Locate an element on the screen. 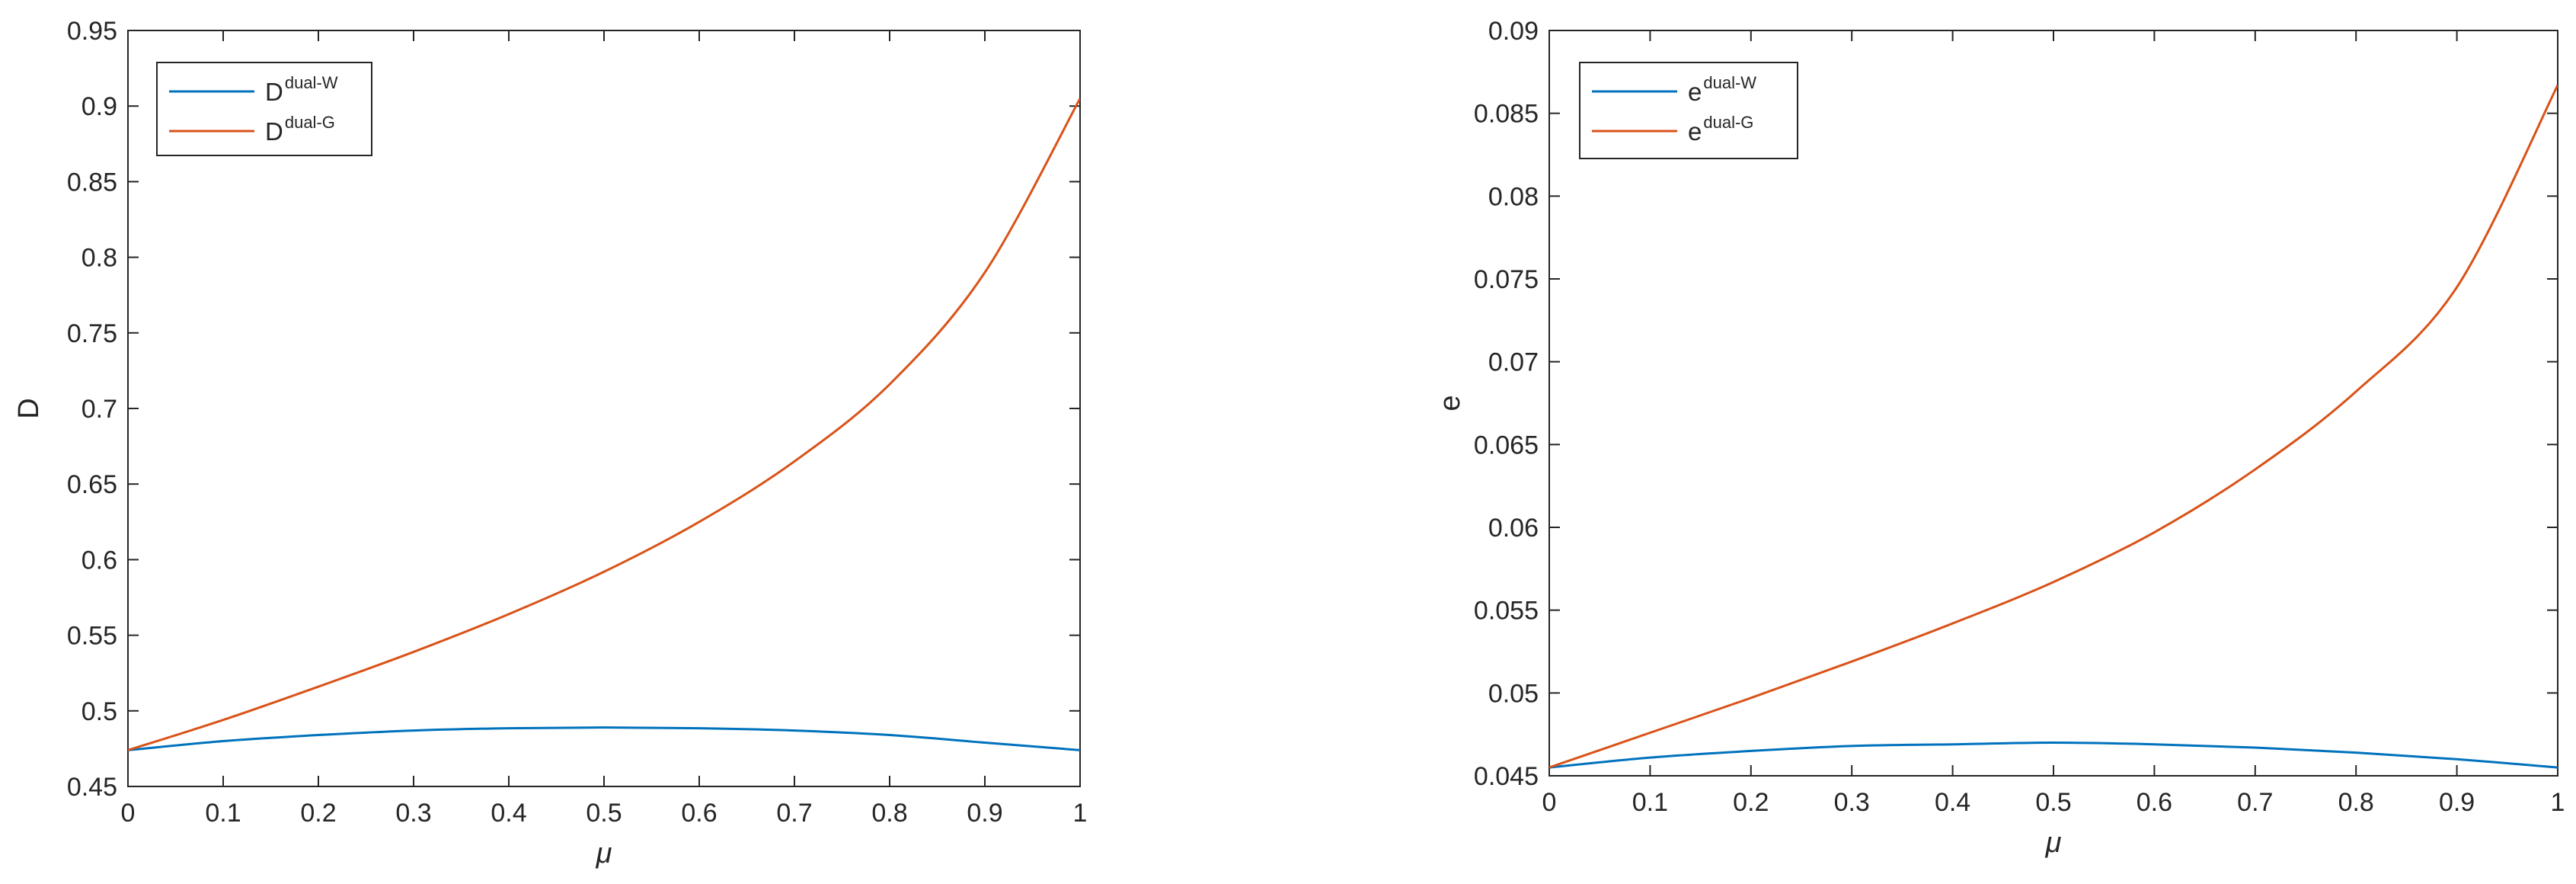 This screenshot has height=884, width=2576. y-tick-label: 0.45 is located at coordinates (92, 787).